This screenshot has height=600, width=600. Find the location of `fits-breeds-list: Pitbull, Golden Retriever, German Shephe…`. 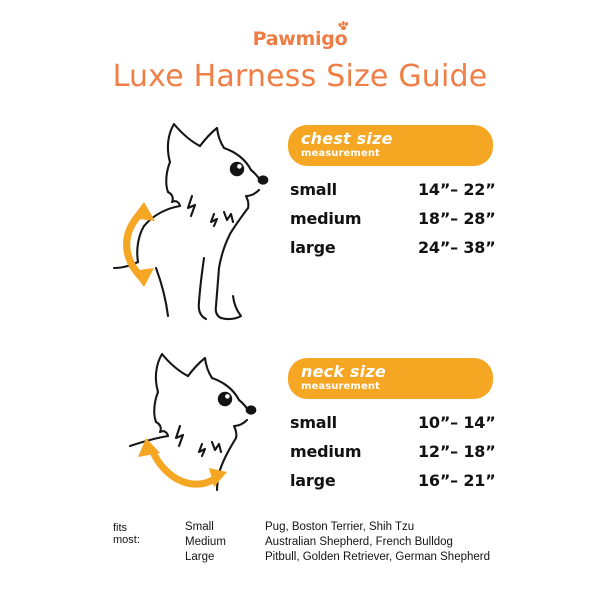

fits-breeds-list: Pitbull, Golden Retriever, German Shephe… is located at coordinates (378, 557).